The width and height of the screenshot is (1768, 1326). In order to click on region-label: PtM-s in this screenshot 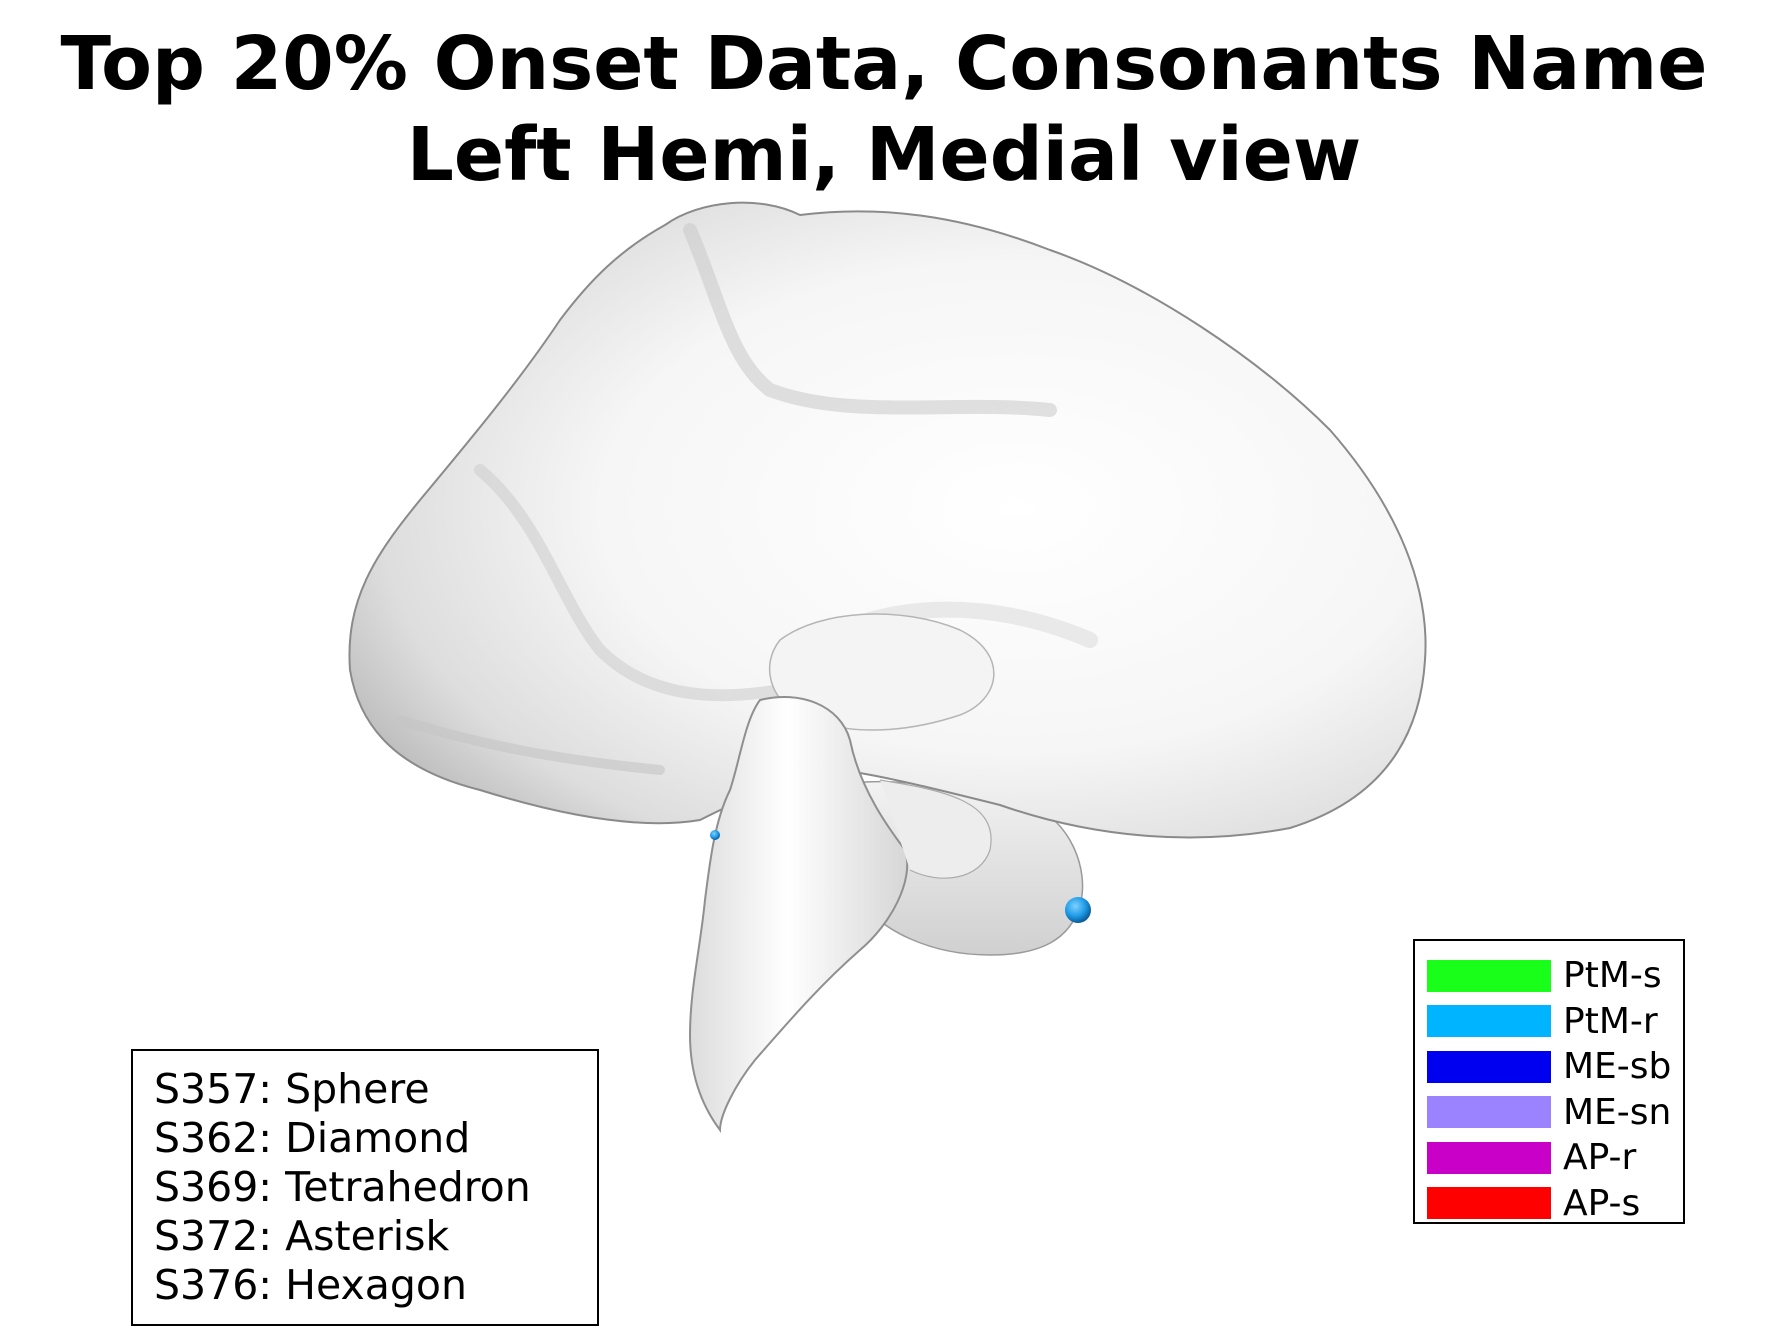, I will do `click(1612, 976)`.